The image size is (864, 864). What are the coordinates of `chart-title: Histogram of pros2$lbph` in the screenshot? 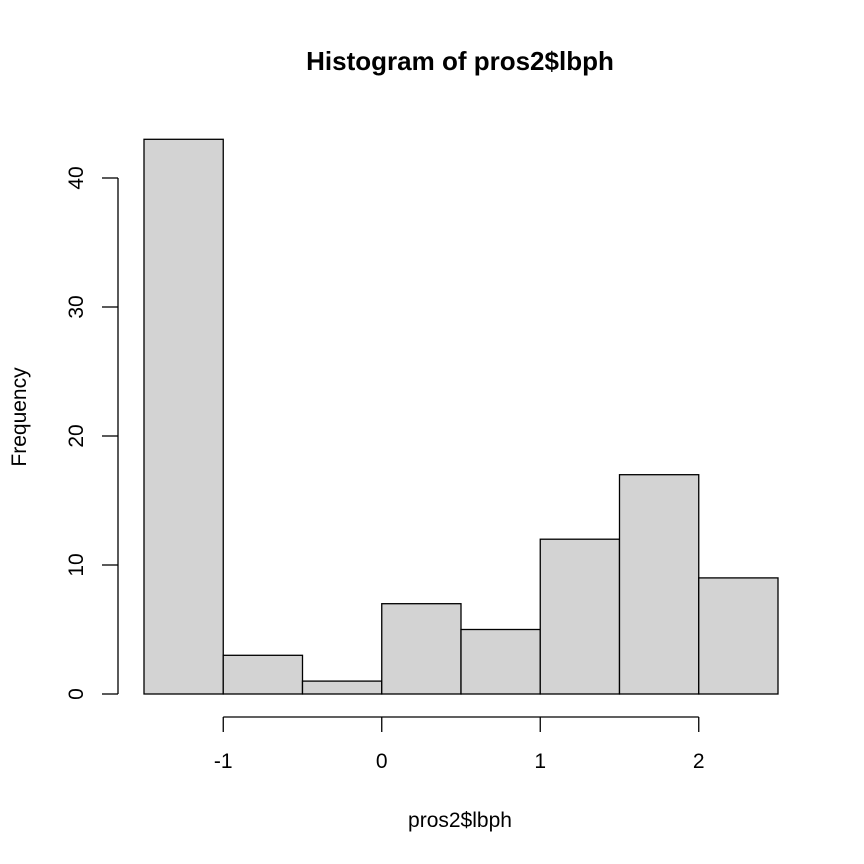 It's located at (460, 61).